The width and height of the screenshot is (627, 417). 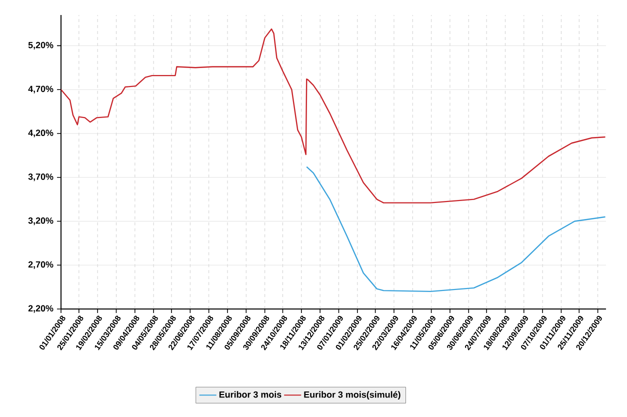 What do you see at coordinates (41, 221) in the screenshot?
I see `y-tick-label: 3,20%` at bounding box center [41, 221].